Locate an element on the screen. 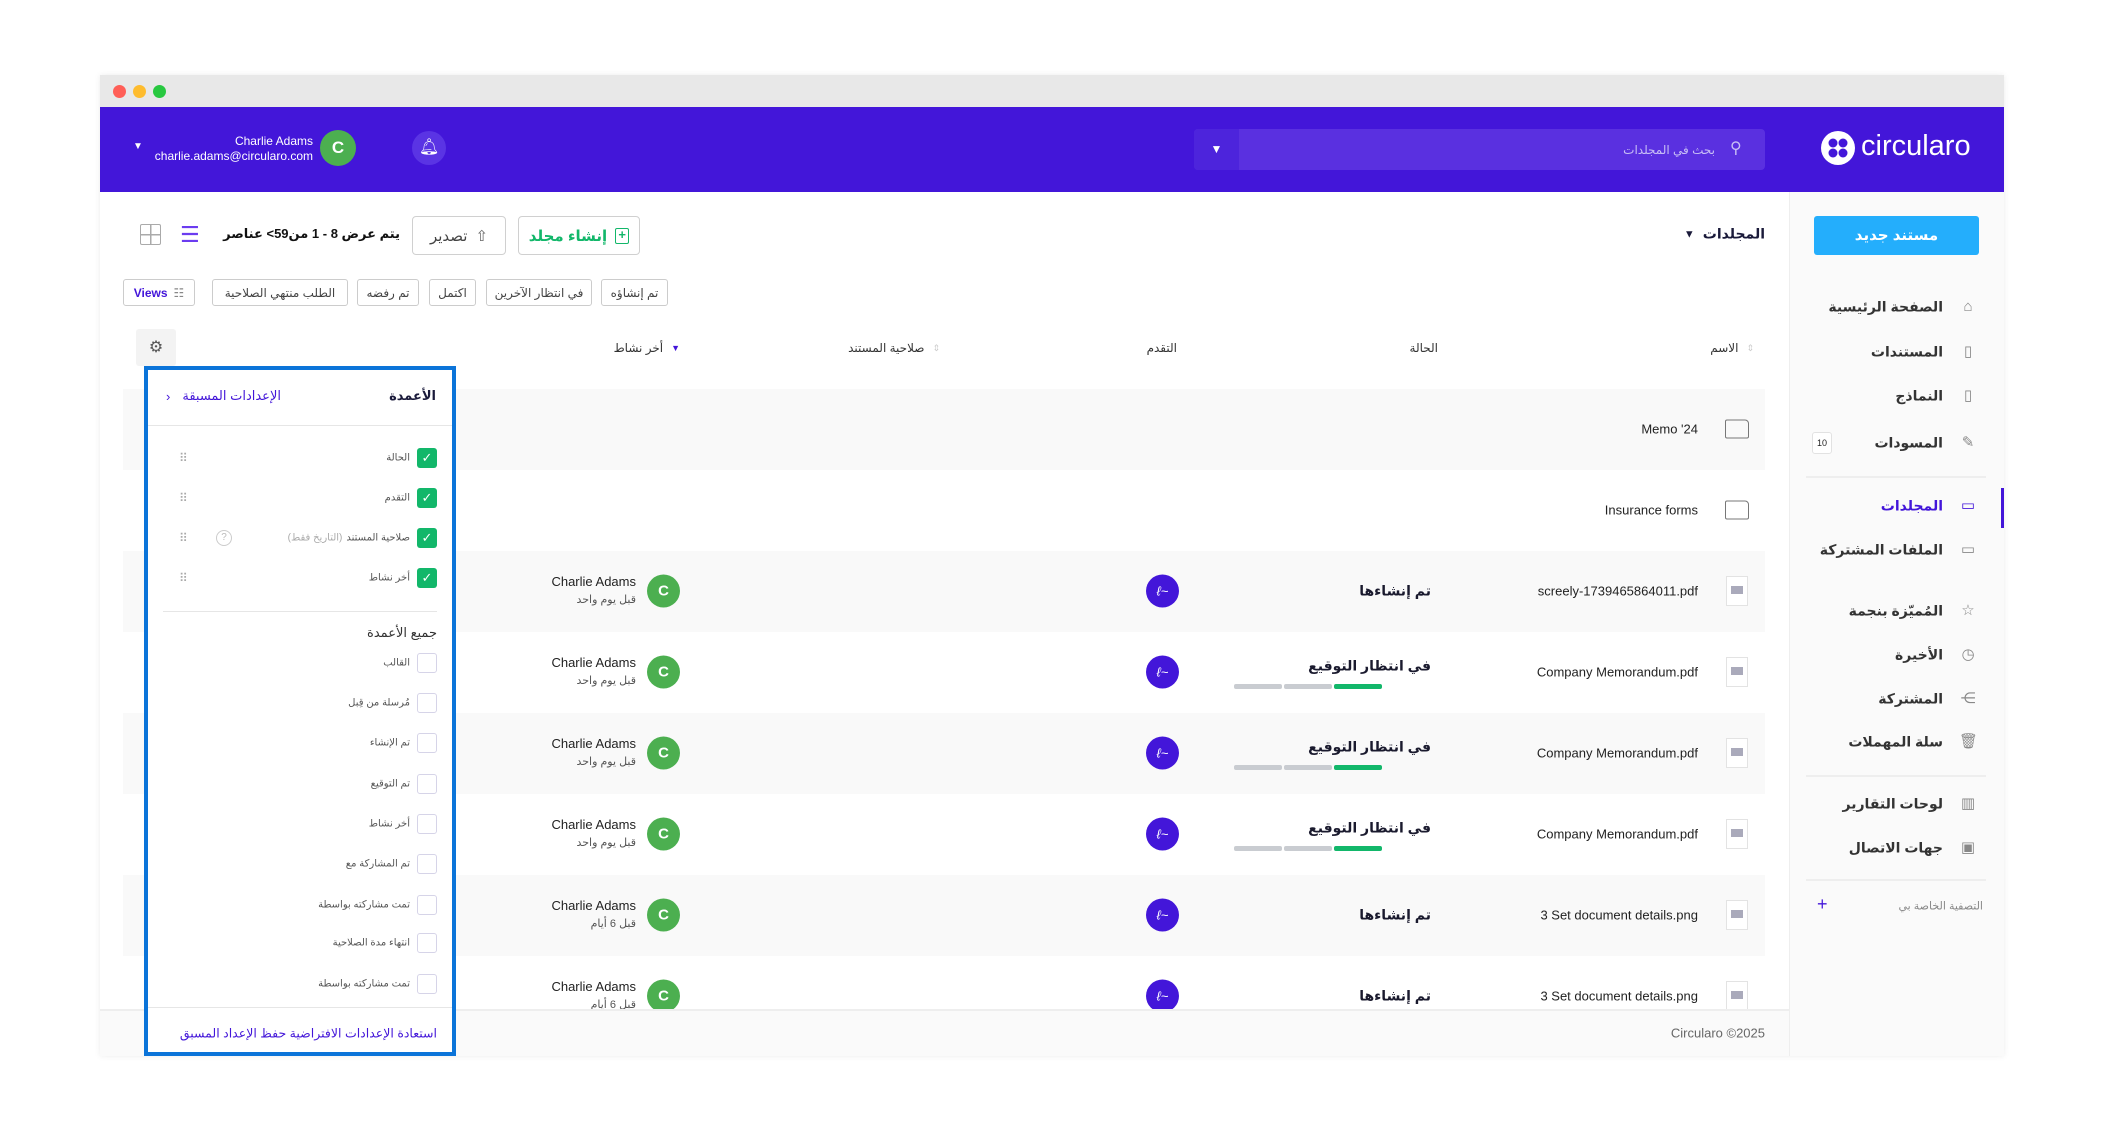 Image resolution: width=2104 pixels, height=1133 pixels. activity-time: قبل 6 أيام is located at coordinates (613, 924).